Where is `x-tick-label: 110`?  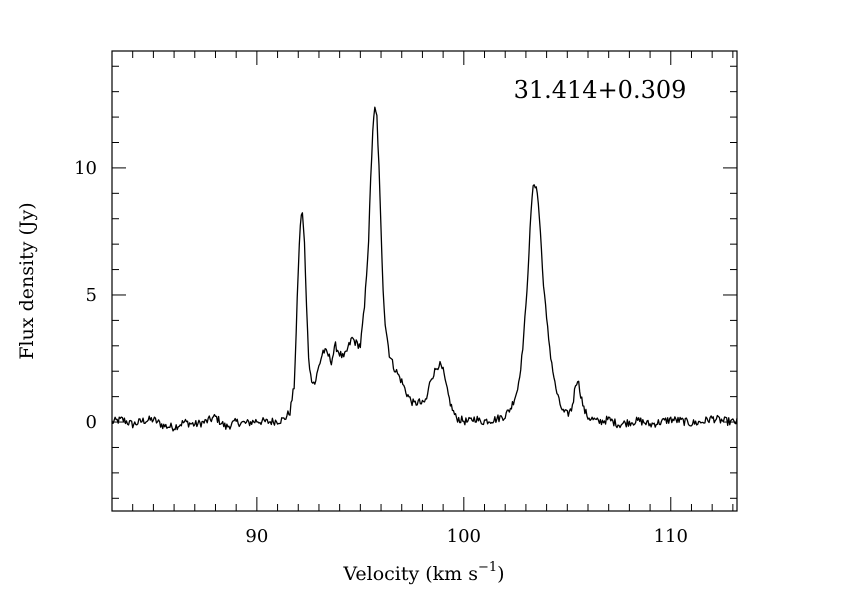
x-tick-label: 110 is located at coordinates (671, 536).